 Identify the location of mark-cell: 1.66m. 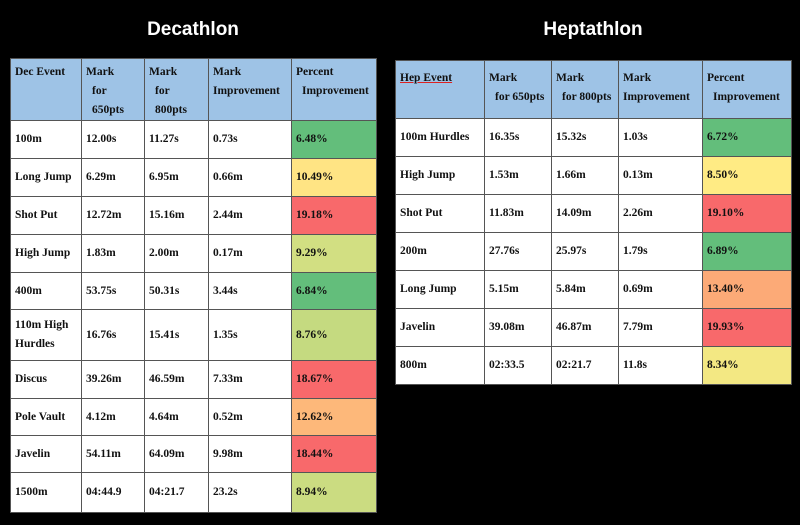
(585, 175).